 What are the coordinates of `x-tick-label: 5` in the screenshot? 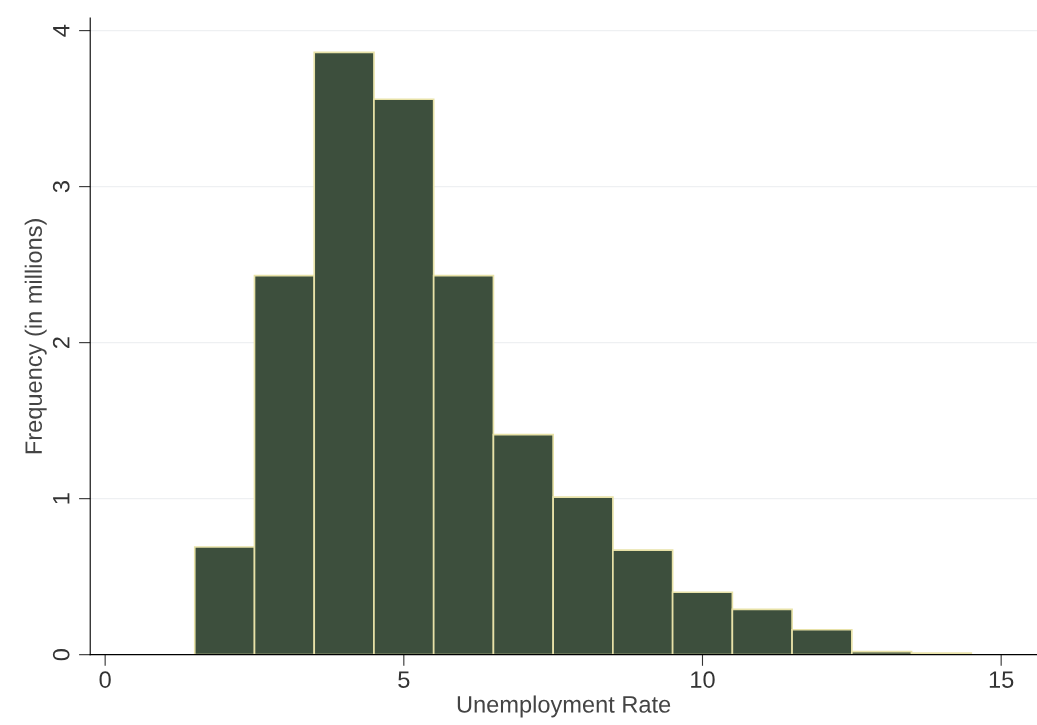 It's located at (404, 679).